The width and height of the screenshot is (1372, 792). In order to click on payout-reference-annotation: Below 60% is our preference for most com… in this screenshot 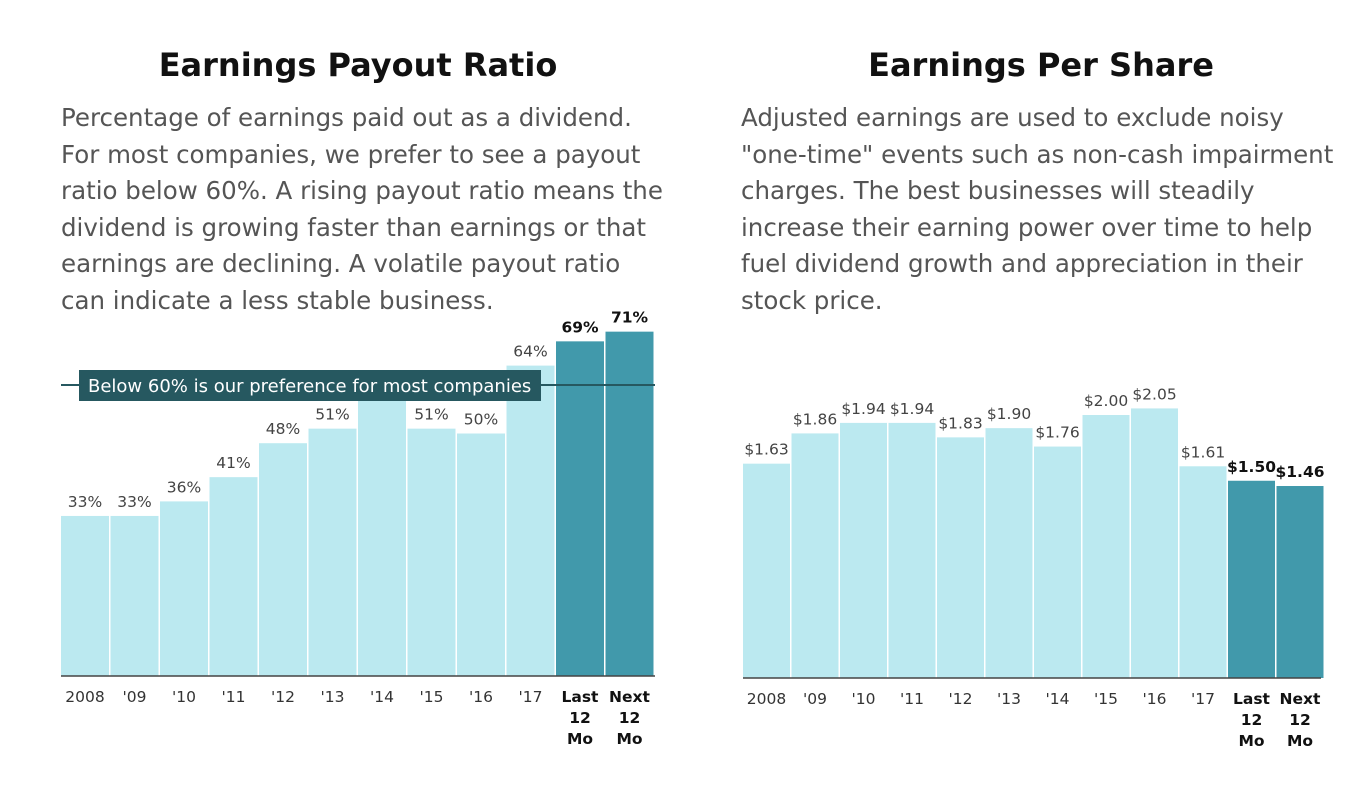, I will do `click(310, 385)`.